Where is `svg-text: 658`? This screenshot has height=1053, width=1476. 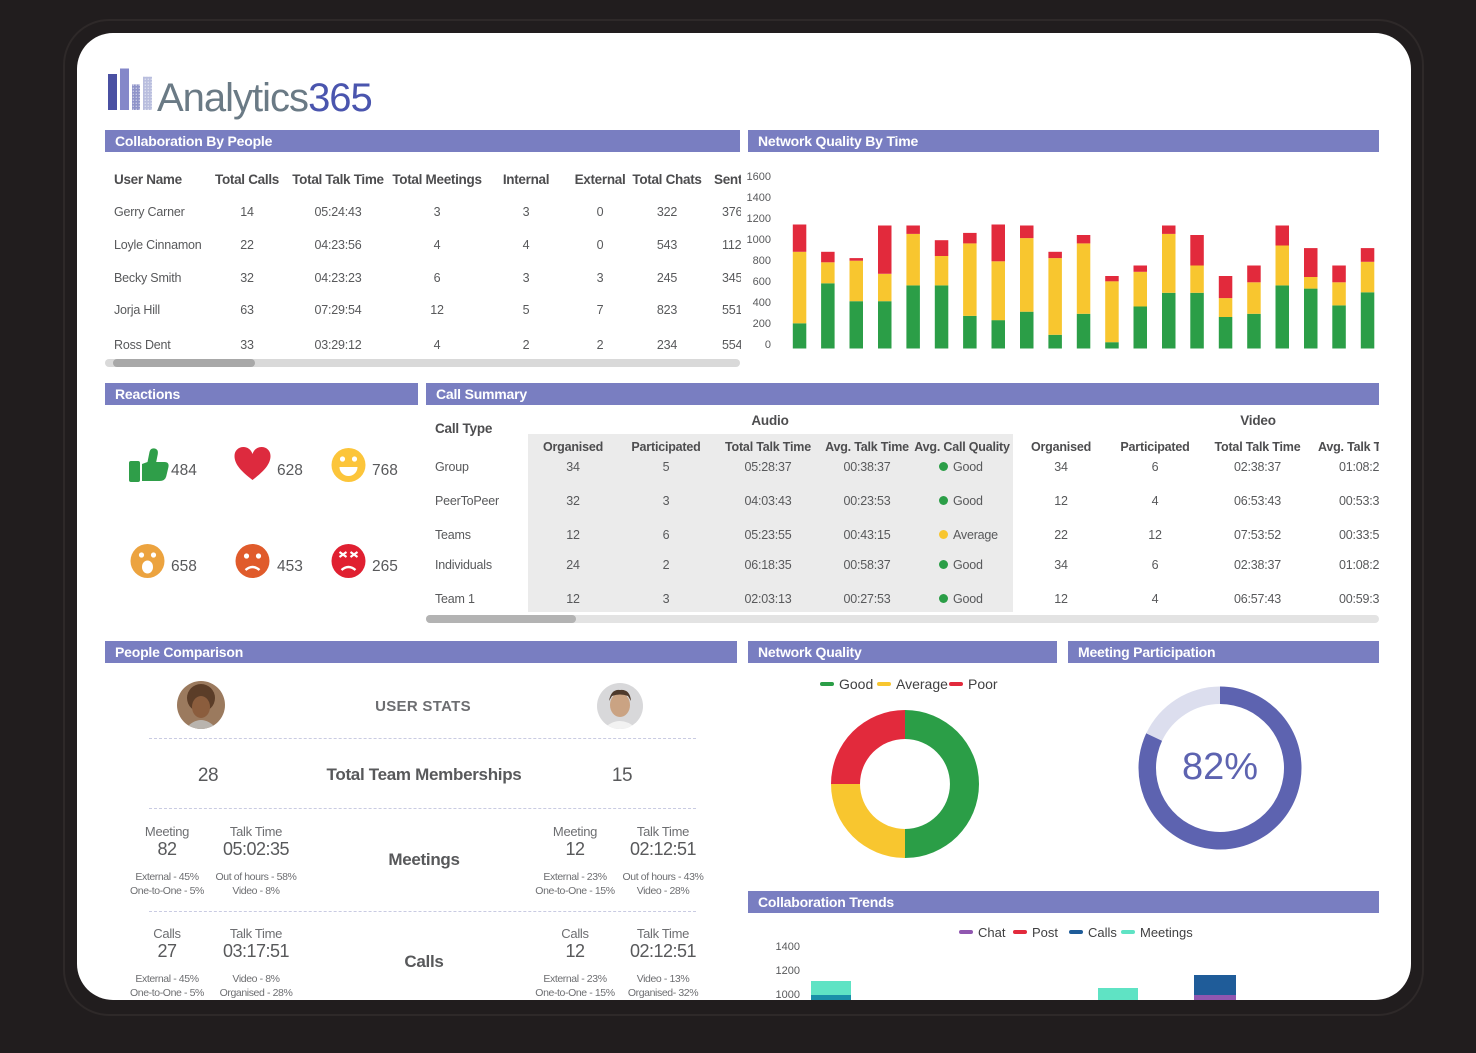
svg-text: 658 is located at coordinates (184, 566).